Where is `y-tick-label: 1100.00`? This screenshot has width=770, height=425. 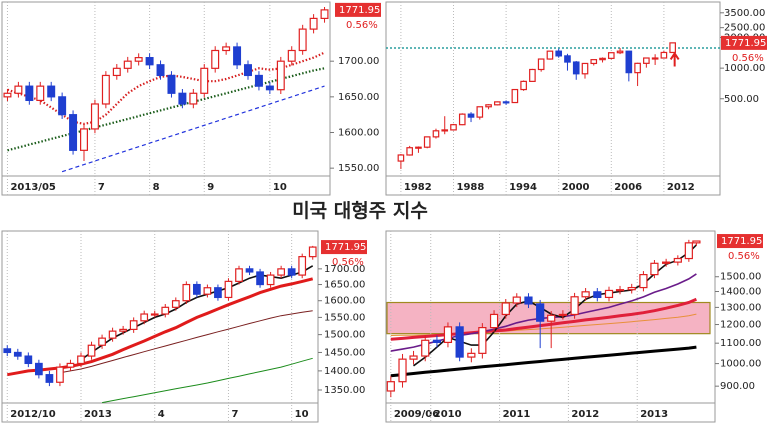 y-tick-label: 1100.00 is located at coordinates (740, 343).